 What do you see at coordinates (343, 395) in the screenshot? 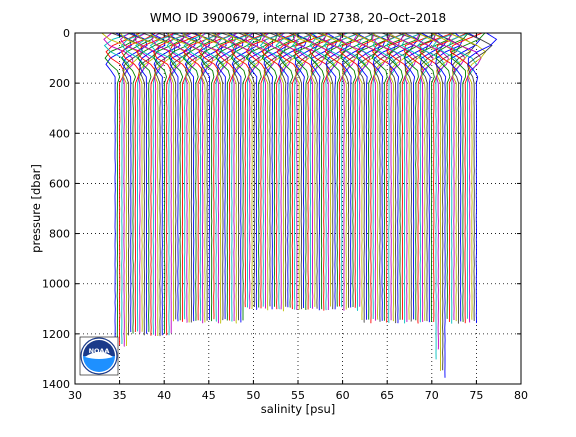
I see `x-tick-label: 60` at bounding box center [343, 395].